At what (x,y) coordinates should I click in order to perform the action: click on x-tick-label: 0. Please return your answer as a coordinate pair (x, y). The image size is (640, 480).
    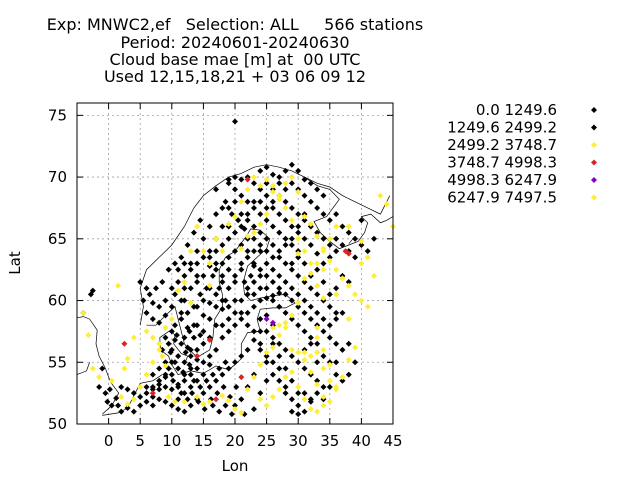
    Looking at the image, I should click on (109, 441).